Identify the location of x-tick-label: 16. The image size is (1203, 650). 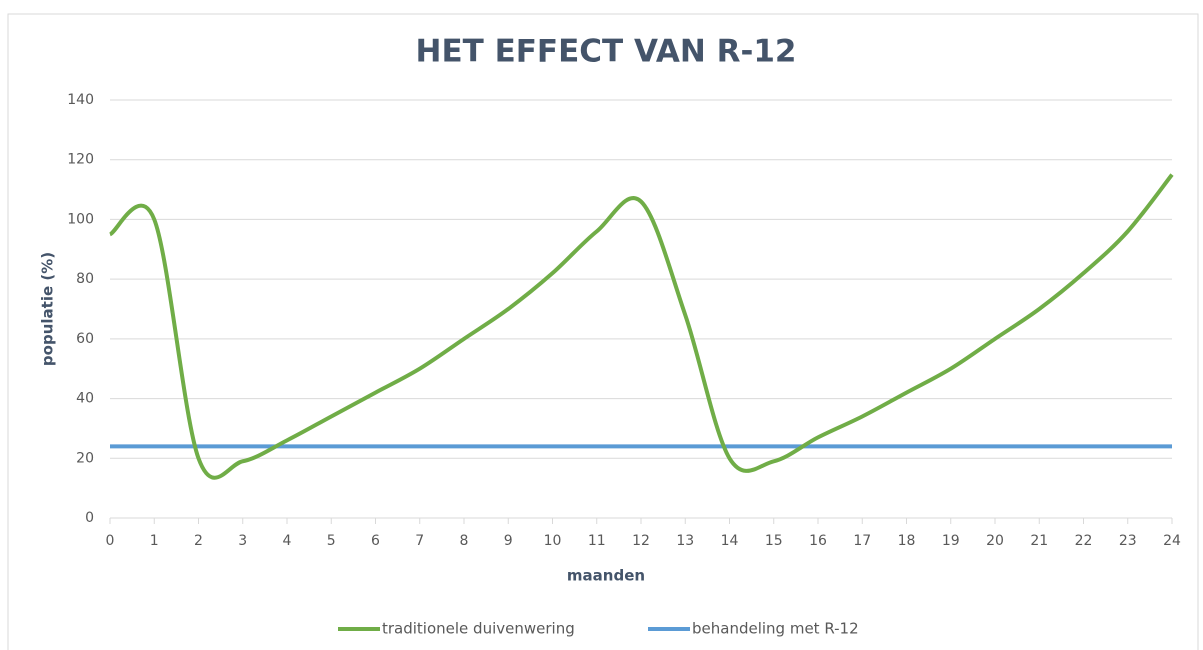
(818, 541).